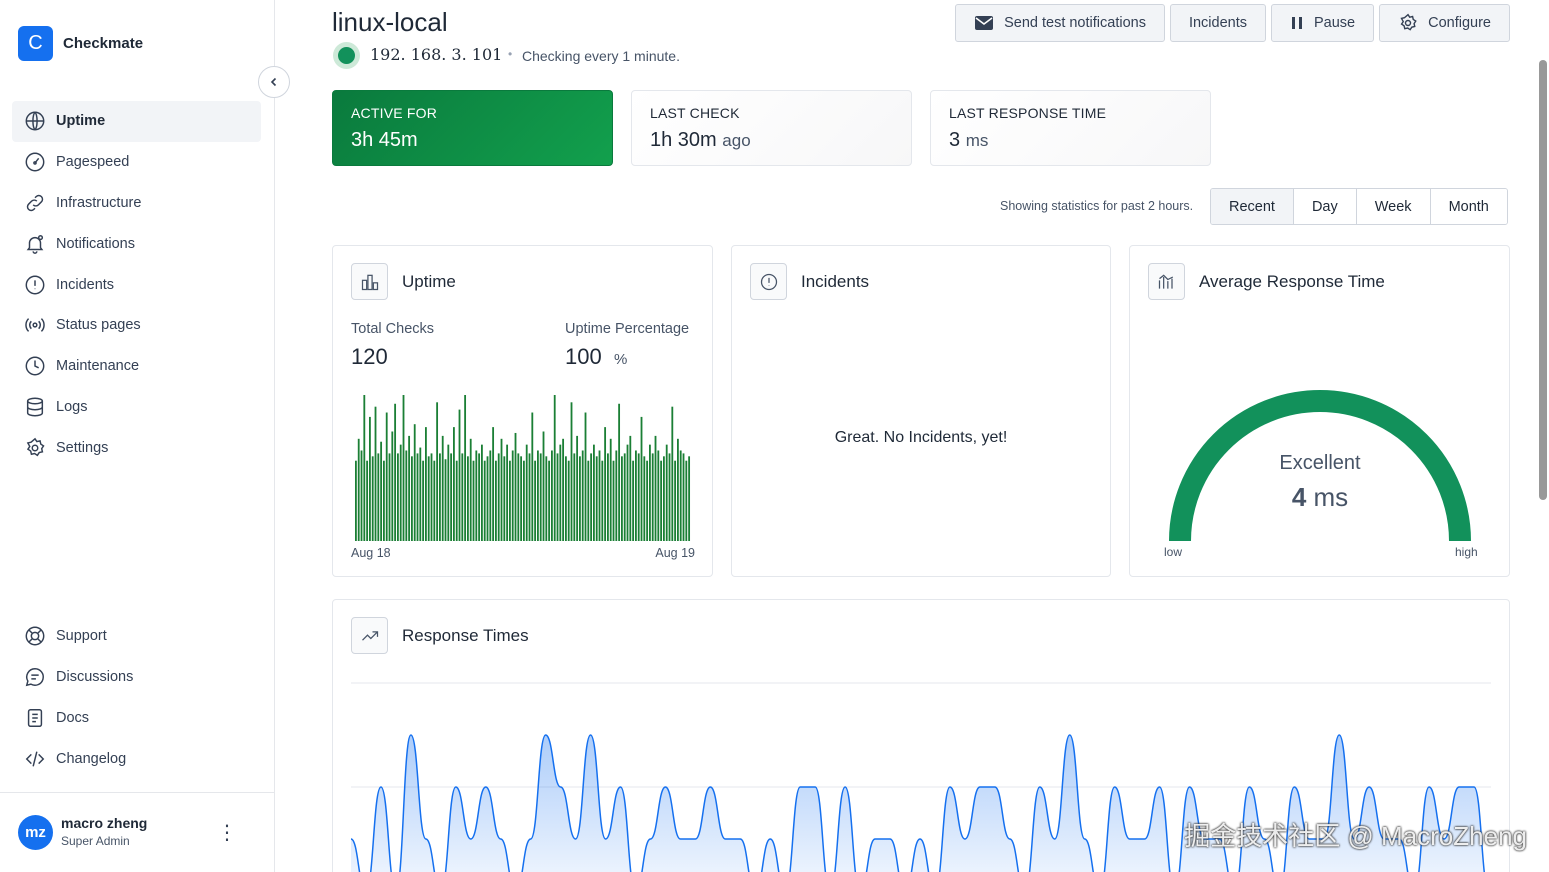 The height and width of the screenshot is (872, 1549). I want to click on send-test-notifications-button: Send test notifications, so click(1060, 23).